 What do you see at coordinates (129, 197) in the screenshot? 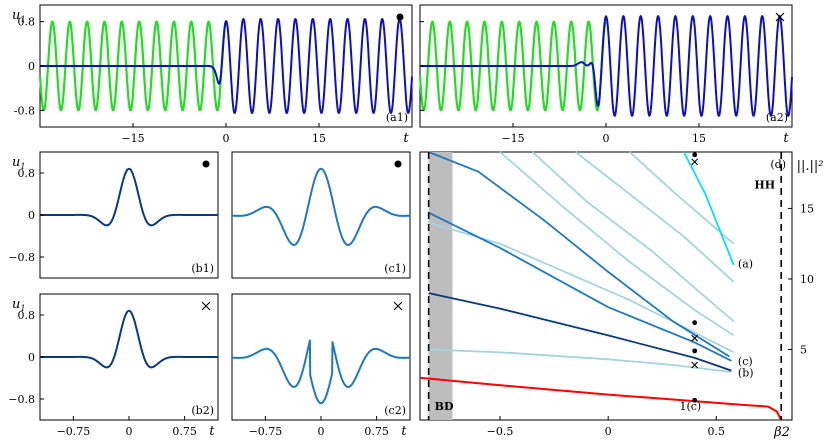
I see `b1-pulse-line` at bounding box center [129, 197].